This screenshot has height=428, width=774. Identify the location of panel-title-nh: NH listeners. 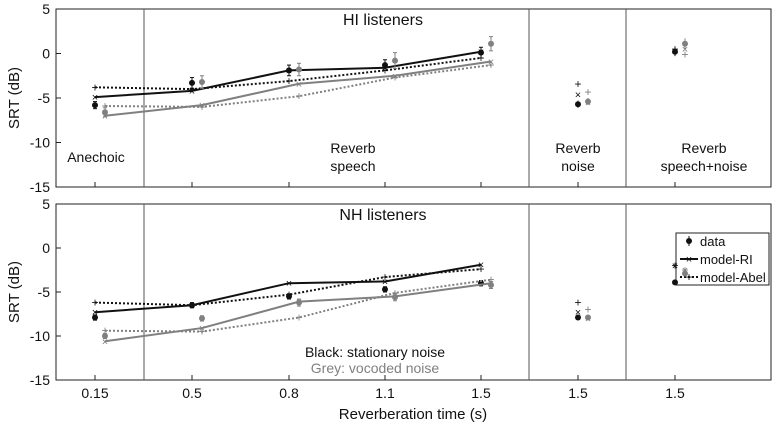
(382, 215).